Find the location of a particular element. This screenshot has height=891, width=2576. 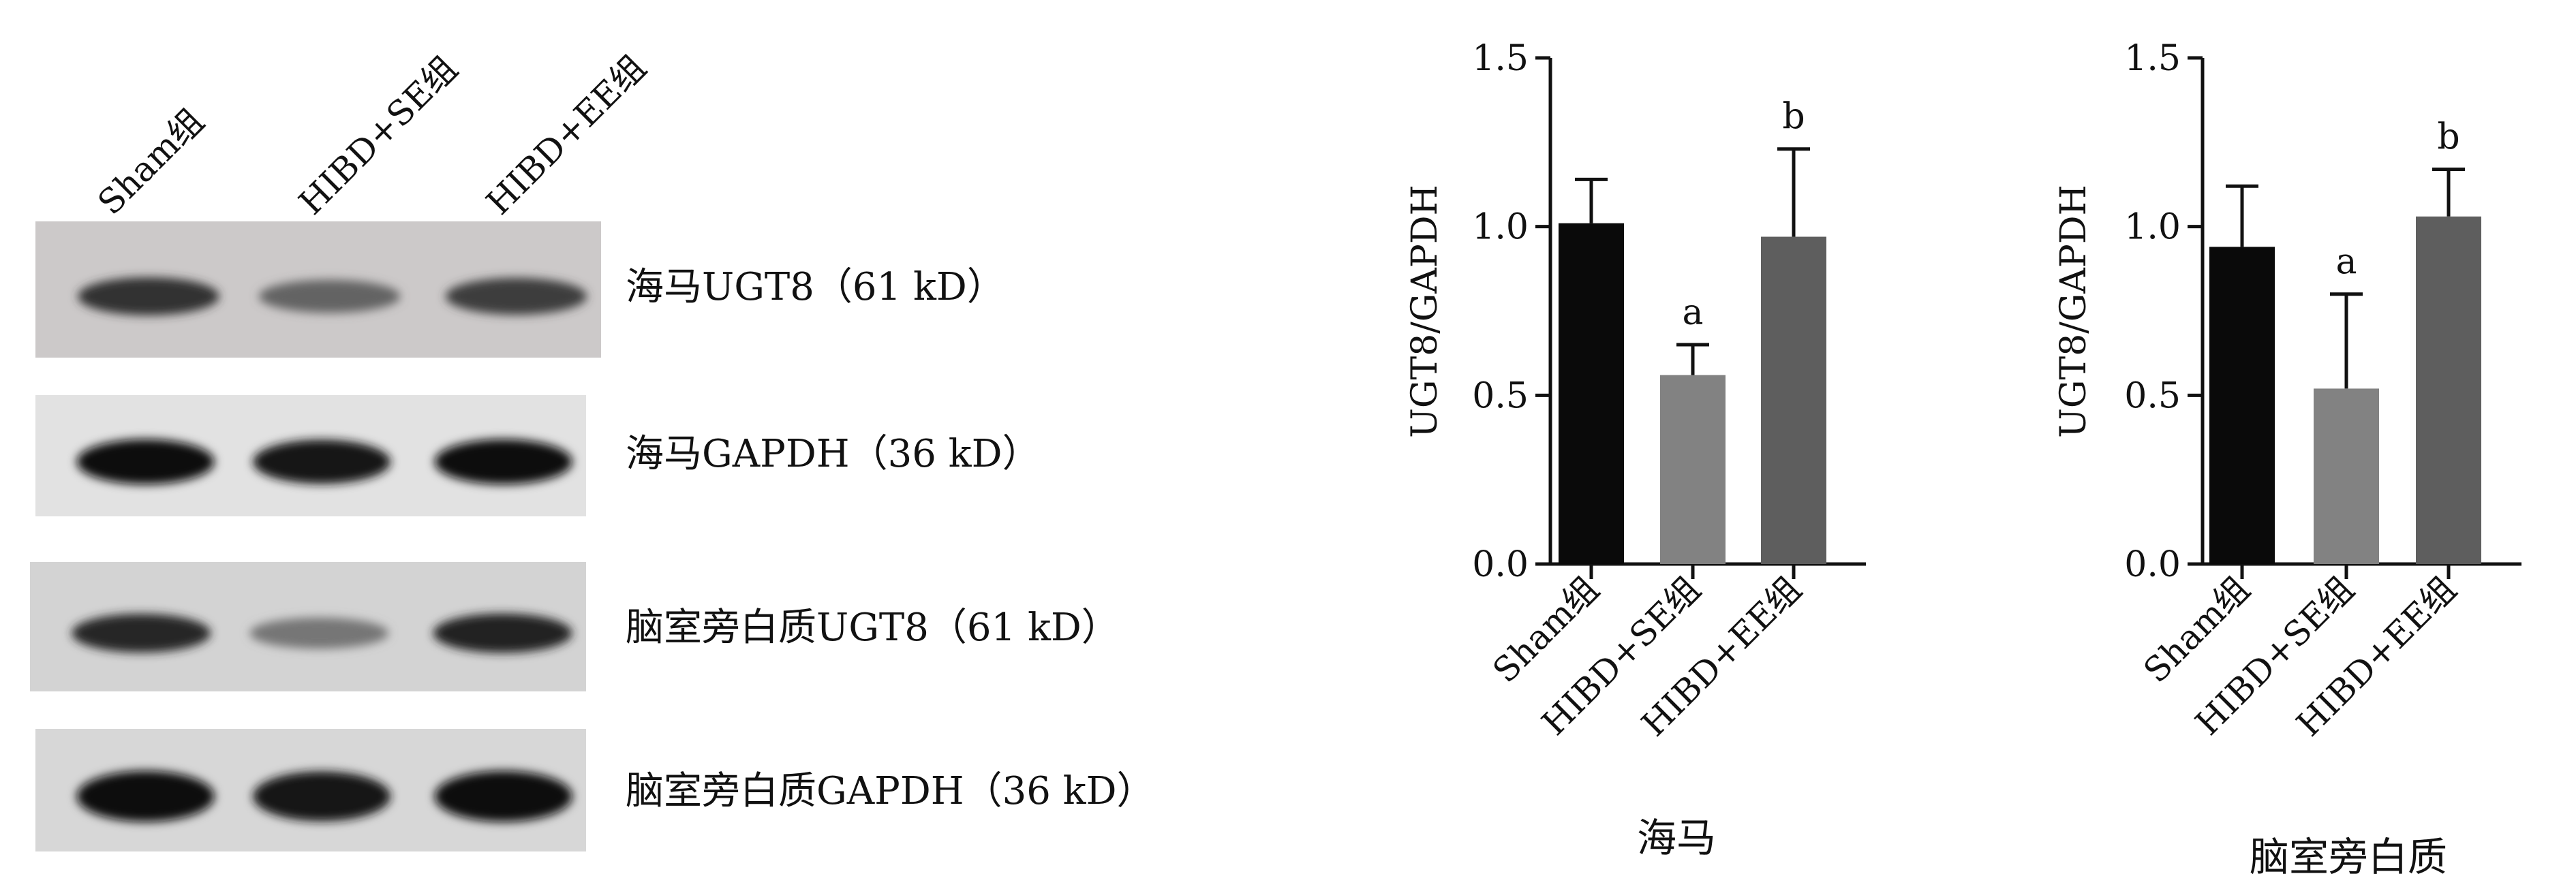

blot-lane-labels: Sham组 HIBD+SE组 HIBD+EE组 is located at coordinates (372, 135).